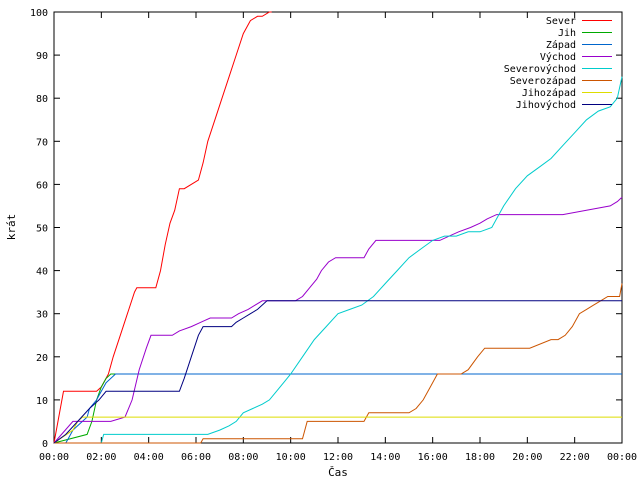 Image resolution: width=640 pixels, height=480 pixels. I want to click on y-tick-label: 10, so click(42, 401).